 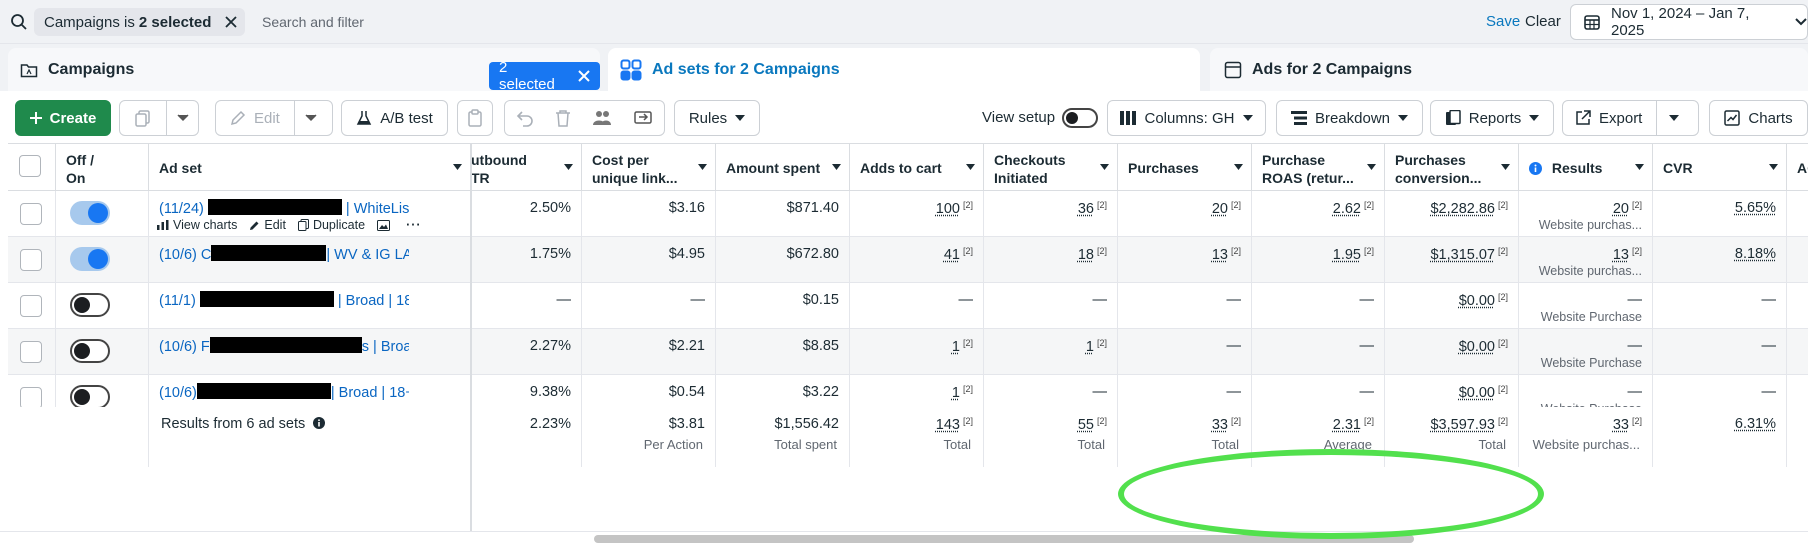 I want to click on edit-split-button: Edit, so click(x=274, y=118).